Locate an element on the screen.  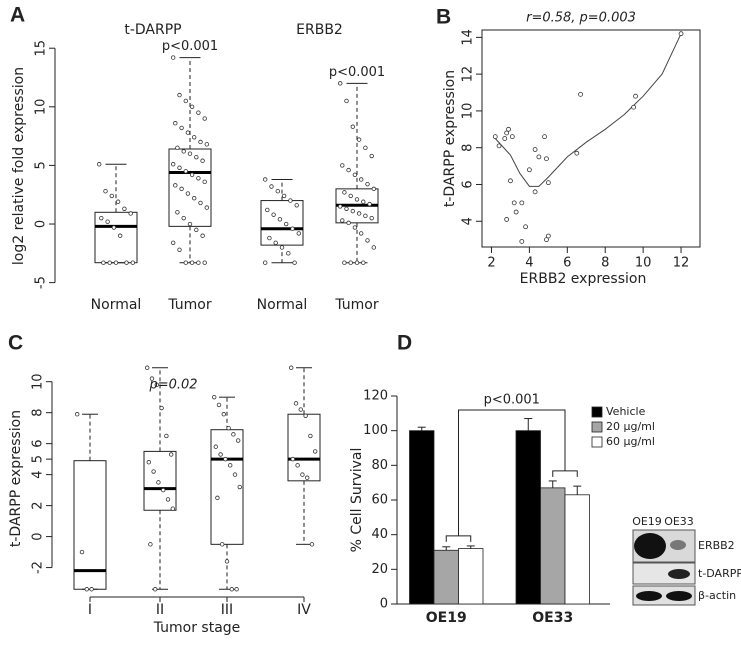
x-axis-title: ERBB2 expression is located at coordinates (583, 279).